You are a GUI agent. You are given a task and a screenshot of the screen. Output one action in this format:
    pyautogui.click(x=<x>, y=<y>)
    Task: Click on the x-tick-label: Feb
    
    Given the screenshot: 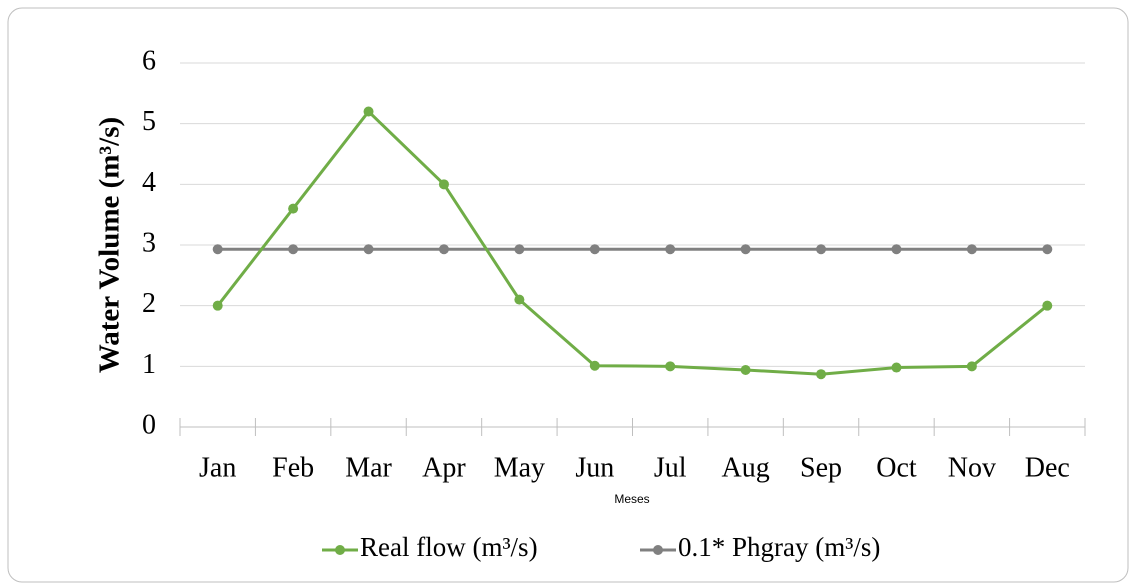 What is the action you would take?
    pyautogui.click(x=293, y=467)
    